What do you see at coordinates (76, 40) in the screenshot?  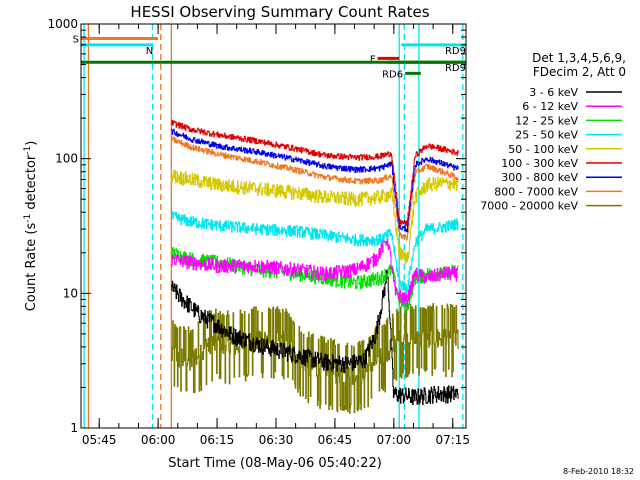 I see `flag-label: S` at bounding box center [76, 40].